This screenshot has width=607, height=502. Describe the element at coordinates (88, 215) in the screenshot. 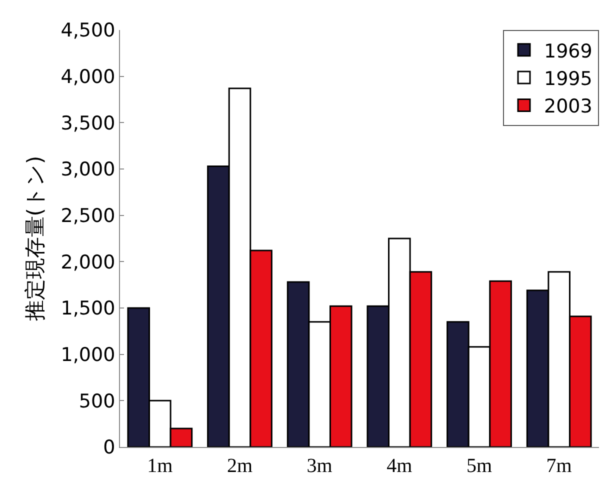

I see `y-tick-label: 2,500` at that location.